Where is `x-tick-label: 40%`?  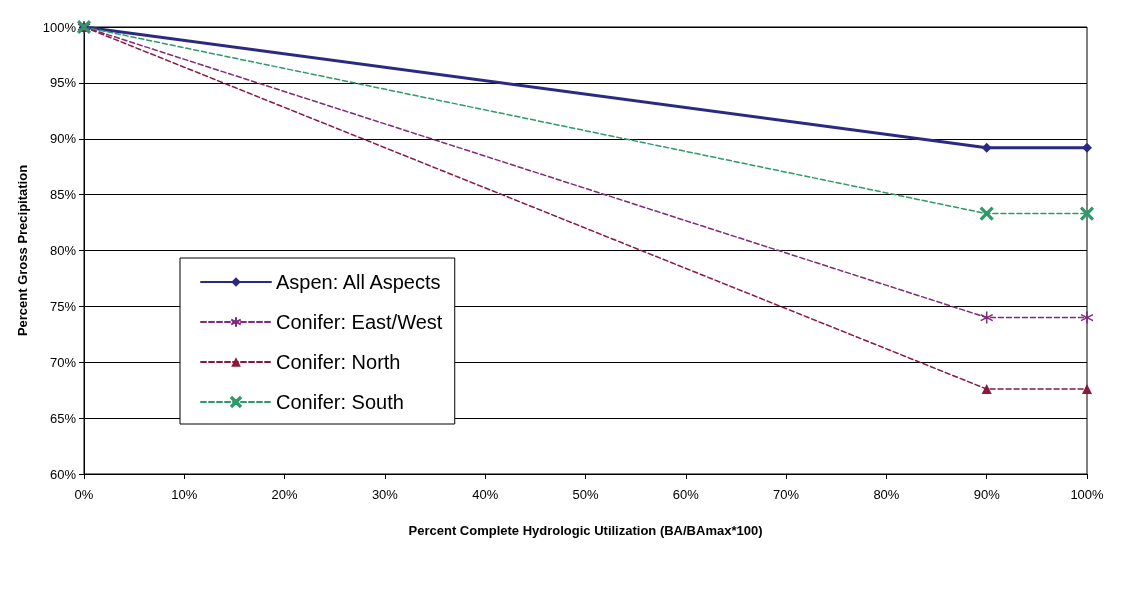 x-tick-label: 40% is located at coordinates (485, 494).